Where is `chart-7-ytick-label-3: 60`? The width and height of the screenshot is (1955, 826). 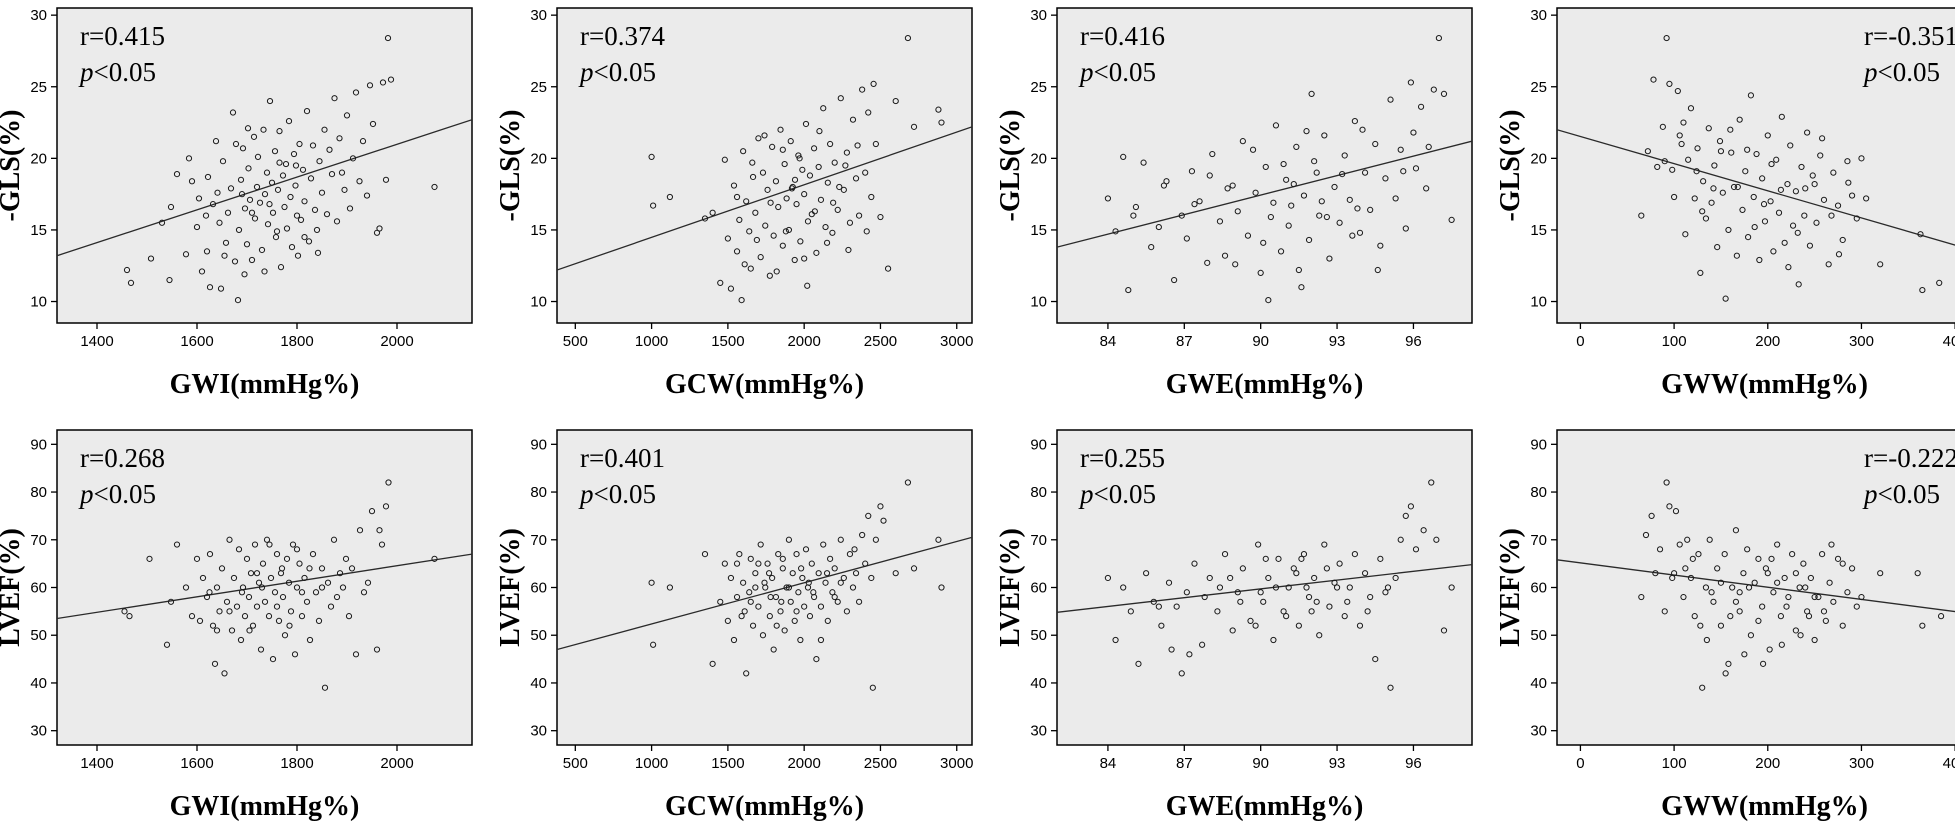 chart-7-ytick-label-3: 60 is located at coordinates (1038, 588).